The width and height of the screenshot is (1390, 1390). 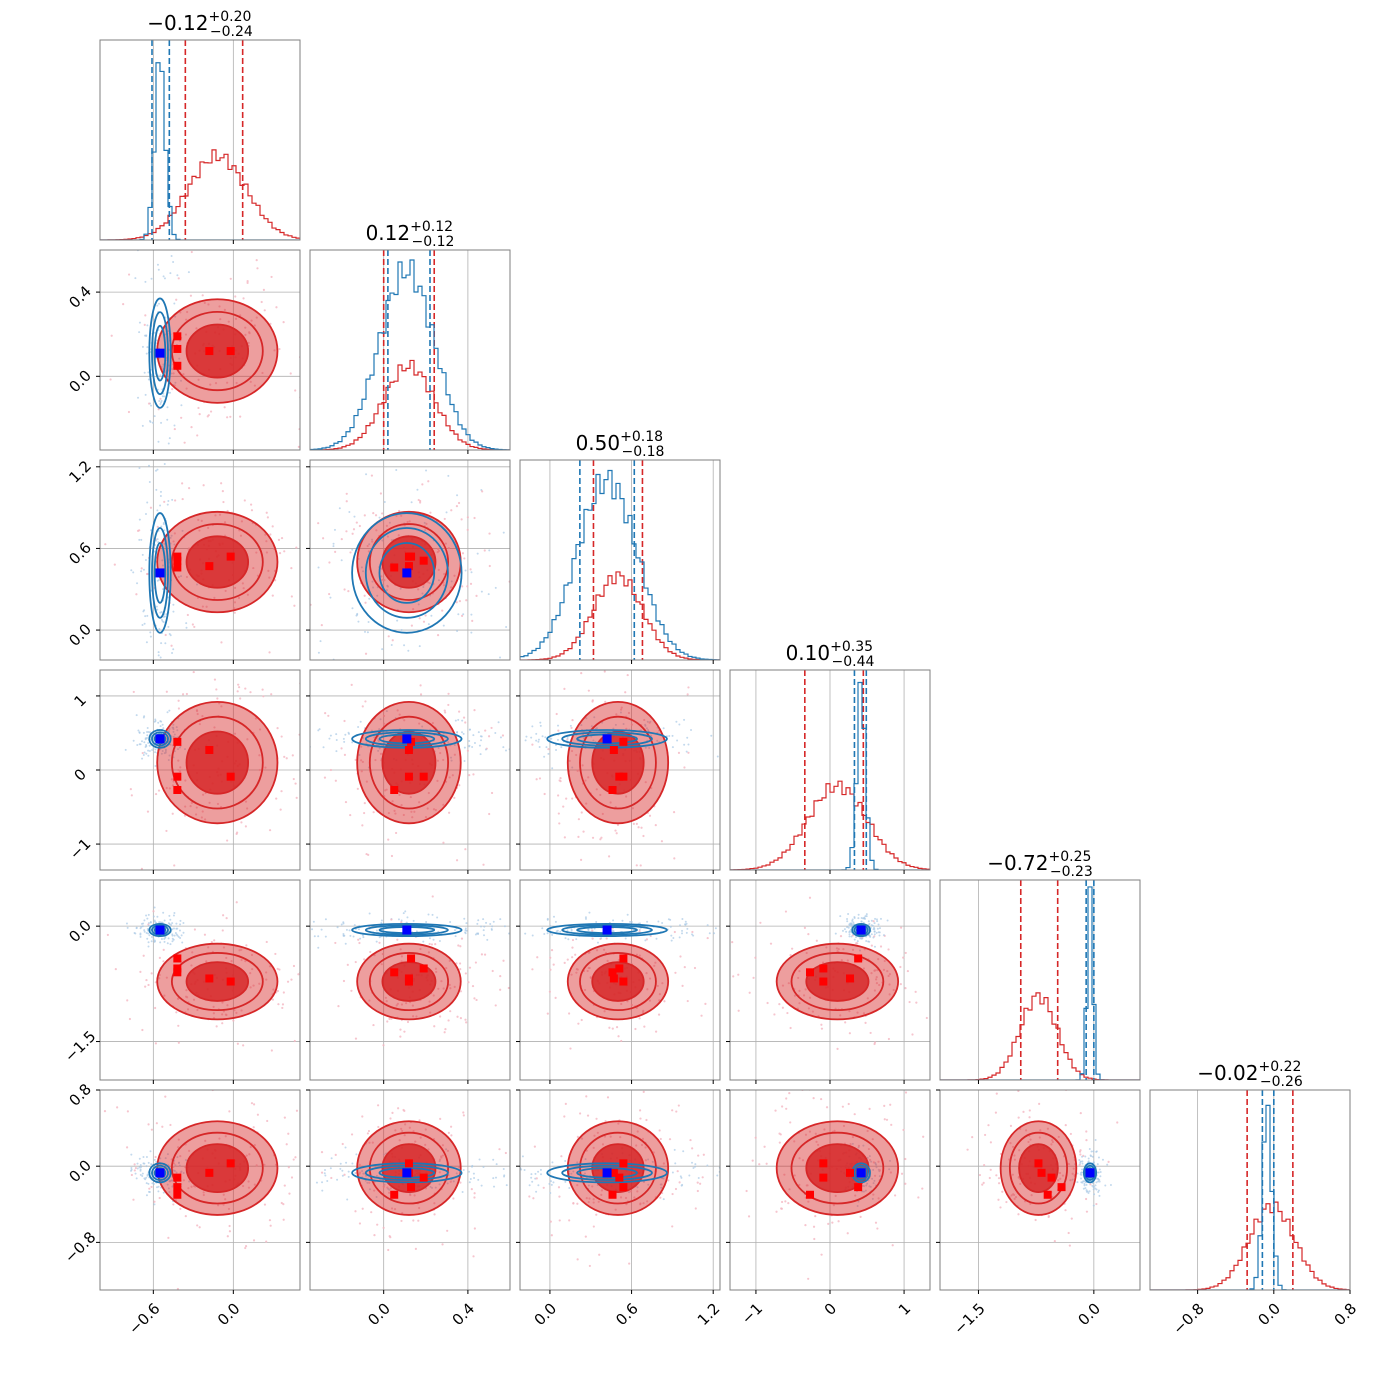 What do you see at coordinates (1040, 1190) in the screenshot?
I see `panel-frame` at bounding box center [1040, 1190].